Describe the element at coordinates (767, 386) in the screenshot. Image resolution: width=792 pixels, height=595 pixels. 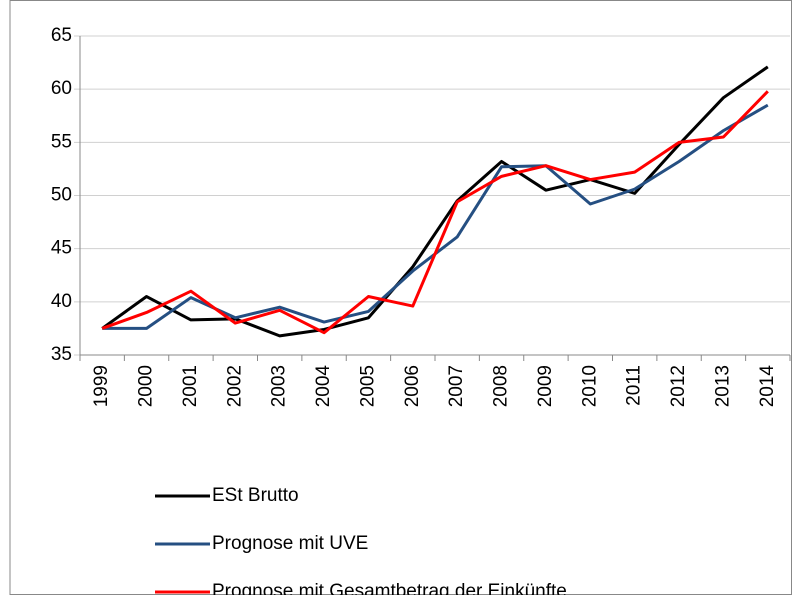
I see `x-tick-label: 2014` at that location.